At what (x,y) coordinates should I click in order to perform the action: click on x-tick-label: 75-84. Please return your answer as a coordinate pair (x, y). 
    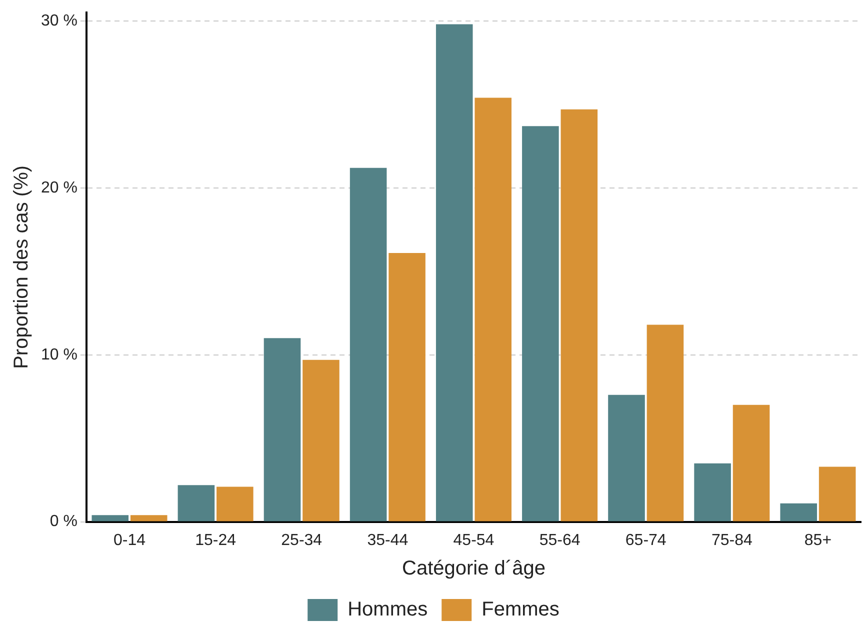
    Looking at the image, I should click on (731, 540).